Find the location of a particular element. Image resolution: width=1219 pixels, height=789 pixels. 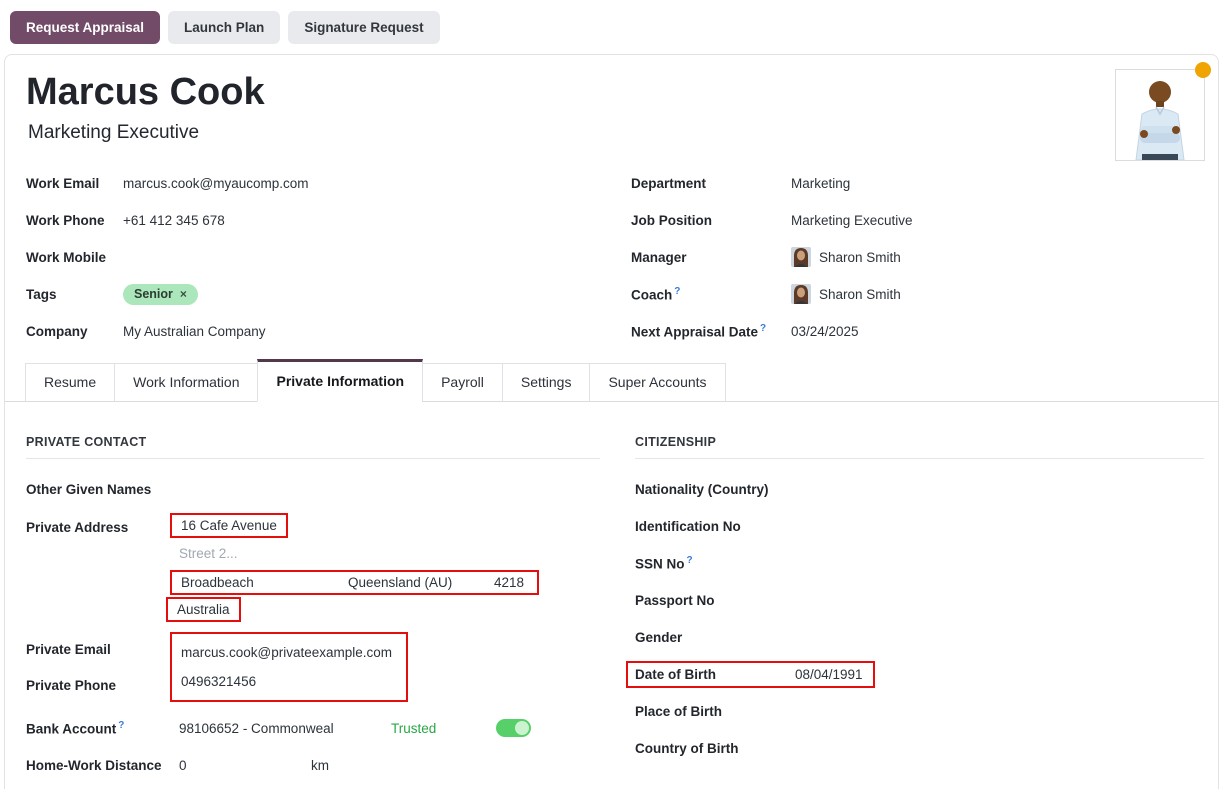

private-email-input: marcus.cook@privateexample.com is located at coordinates (287, 652).